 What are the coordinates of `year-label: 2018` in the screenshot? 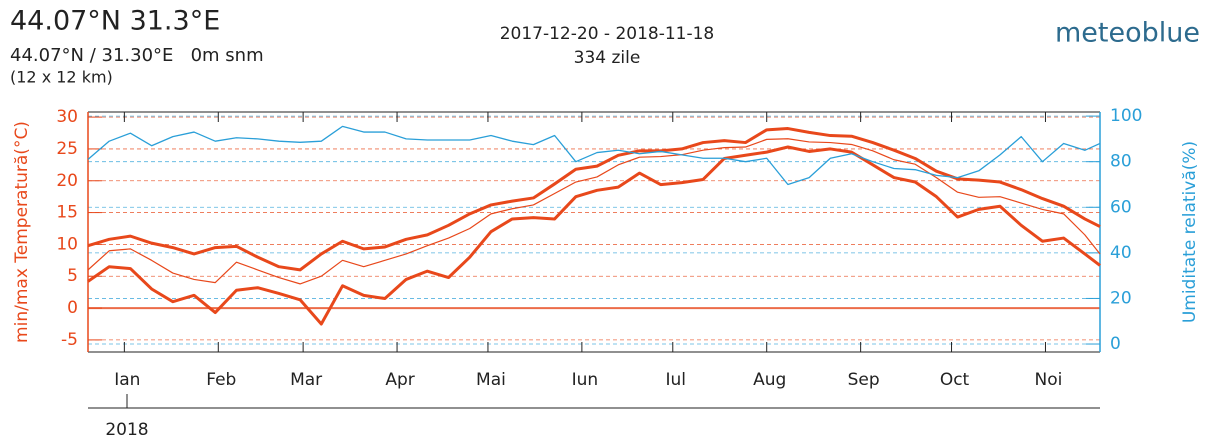 It's located at (126, 428).